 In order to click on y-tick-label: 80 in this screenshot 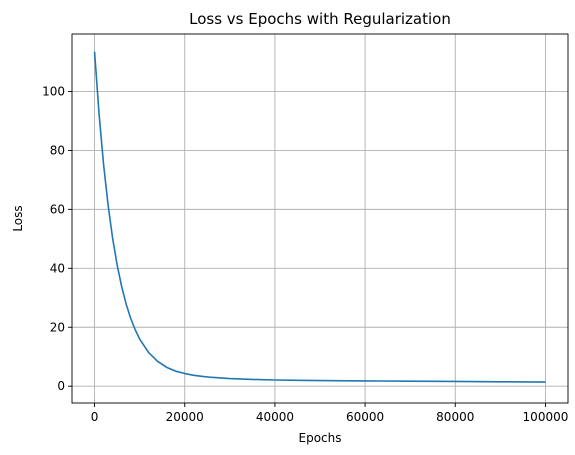, I will do `click(57, 150)`.